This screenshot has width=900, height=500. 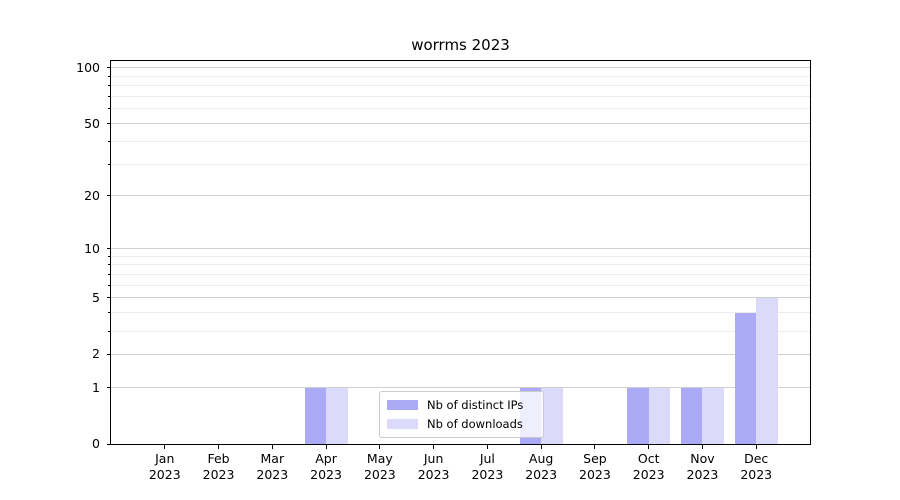 What do you see at coordinates (379, 466) in the screenshot?
I see `x-tick-label: May 2023` at bounding box center [379, 466].